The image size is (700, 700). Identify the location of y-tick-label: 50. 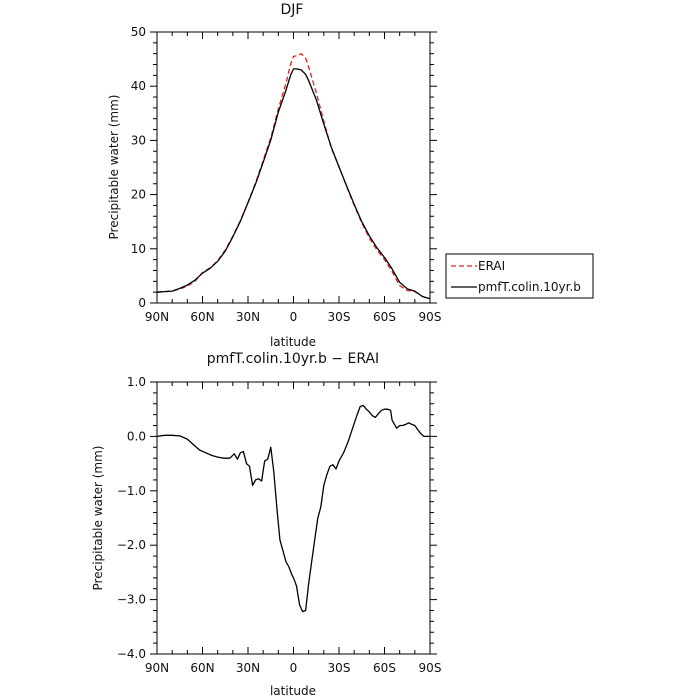
(138, 32).